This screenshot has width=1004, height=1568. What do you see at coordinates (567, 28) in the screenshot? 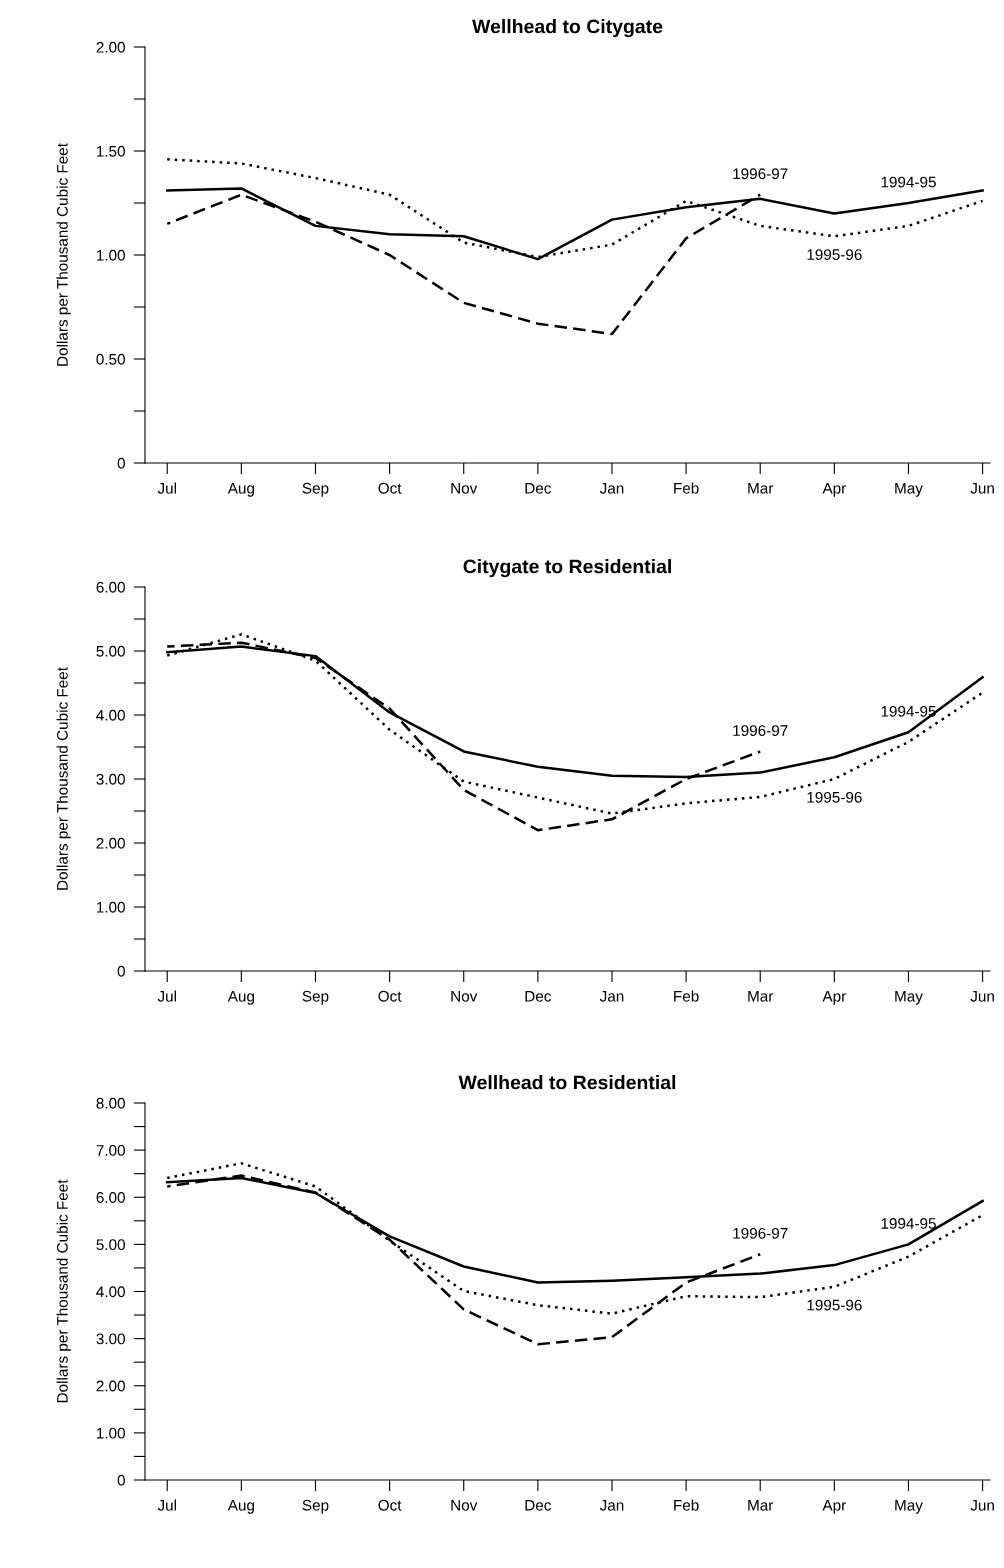
I see `chart-title: Wellhead to Citygate` at bounding box center [567, 28].